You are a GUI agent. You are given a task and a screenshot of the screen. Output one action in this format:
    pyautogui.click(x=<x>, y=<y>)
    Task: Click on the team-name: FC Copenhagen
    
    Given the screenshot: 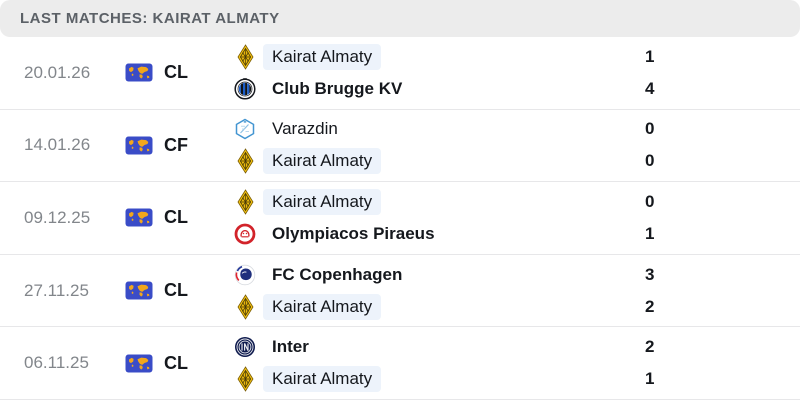 What is the action you would take?
    pyautogui.click(x=337, y=274)
    